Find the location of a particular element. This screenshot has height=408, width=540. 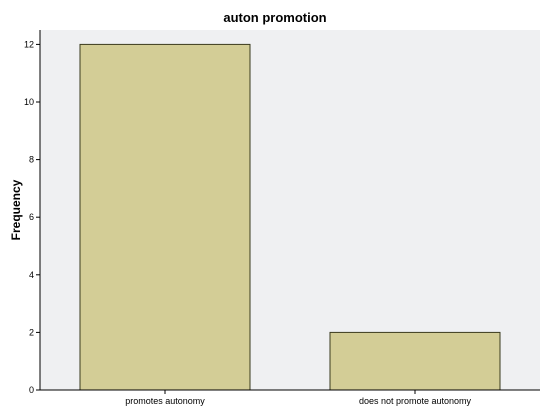

y-tick-label: 6 is located at coordinates (31, 217).